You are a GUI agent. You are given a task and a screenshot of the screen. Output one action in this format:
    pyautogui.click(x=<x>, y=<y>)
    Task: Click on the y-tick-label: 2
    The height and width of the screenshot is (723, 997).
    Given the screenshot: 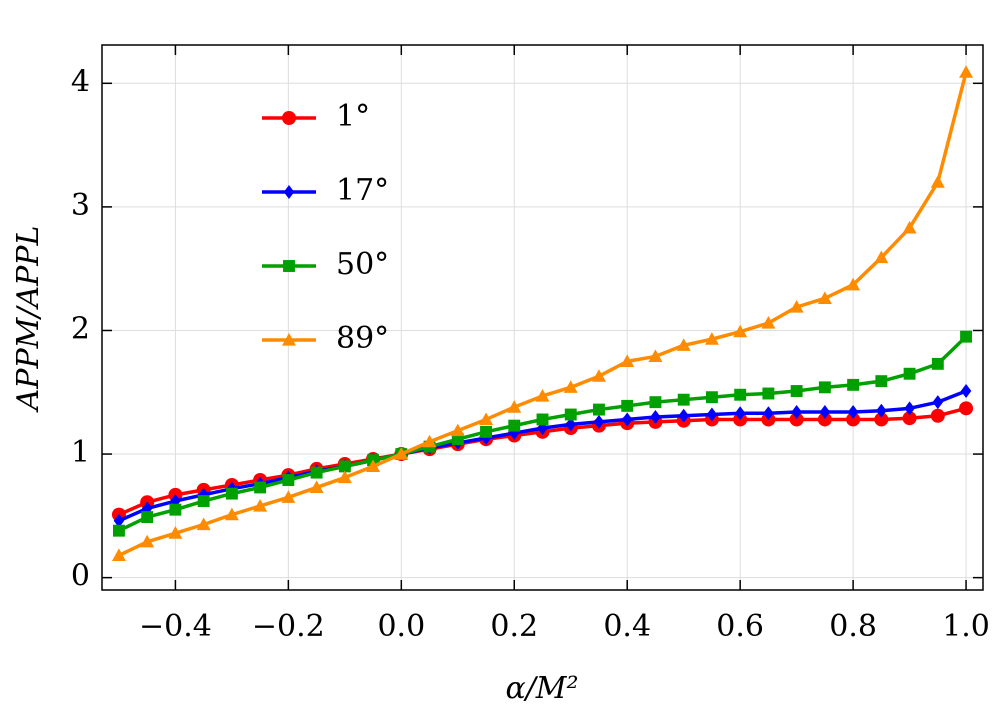 What is the action you would take?
    pyautogui.click(x=80, y=328)
    